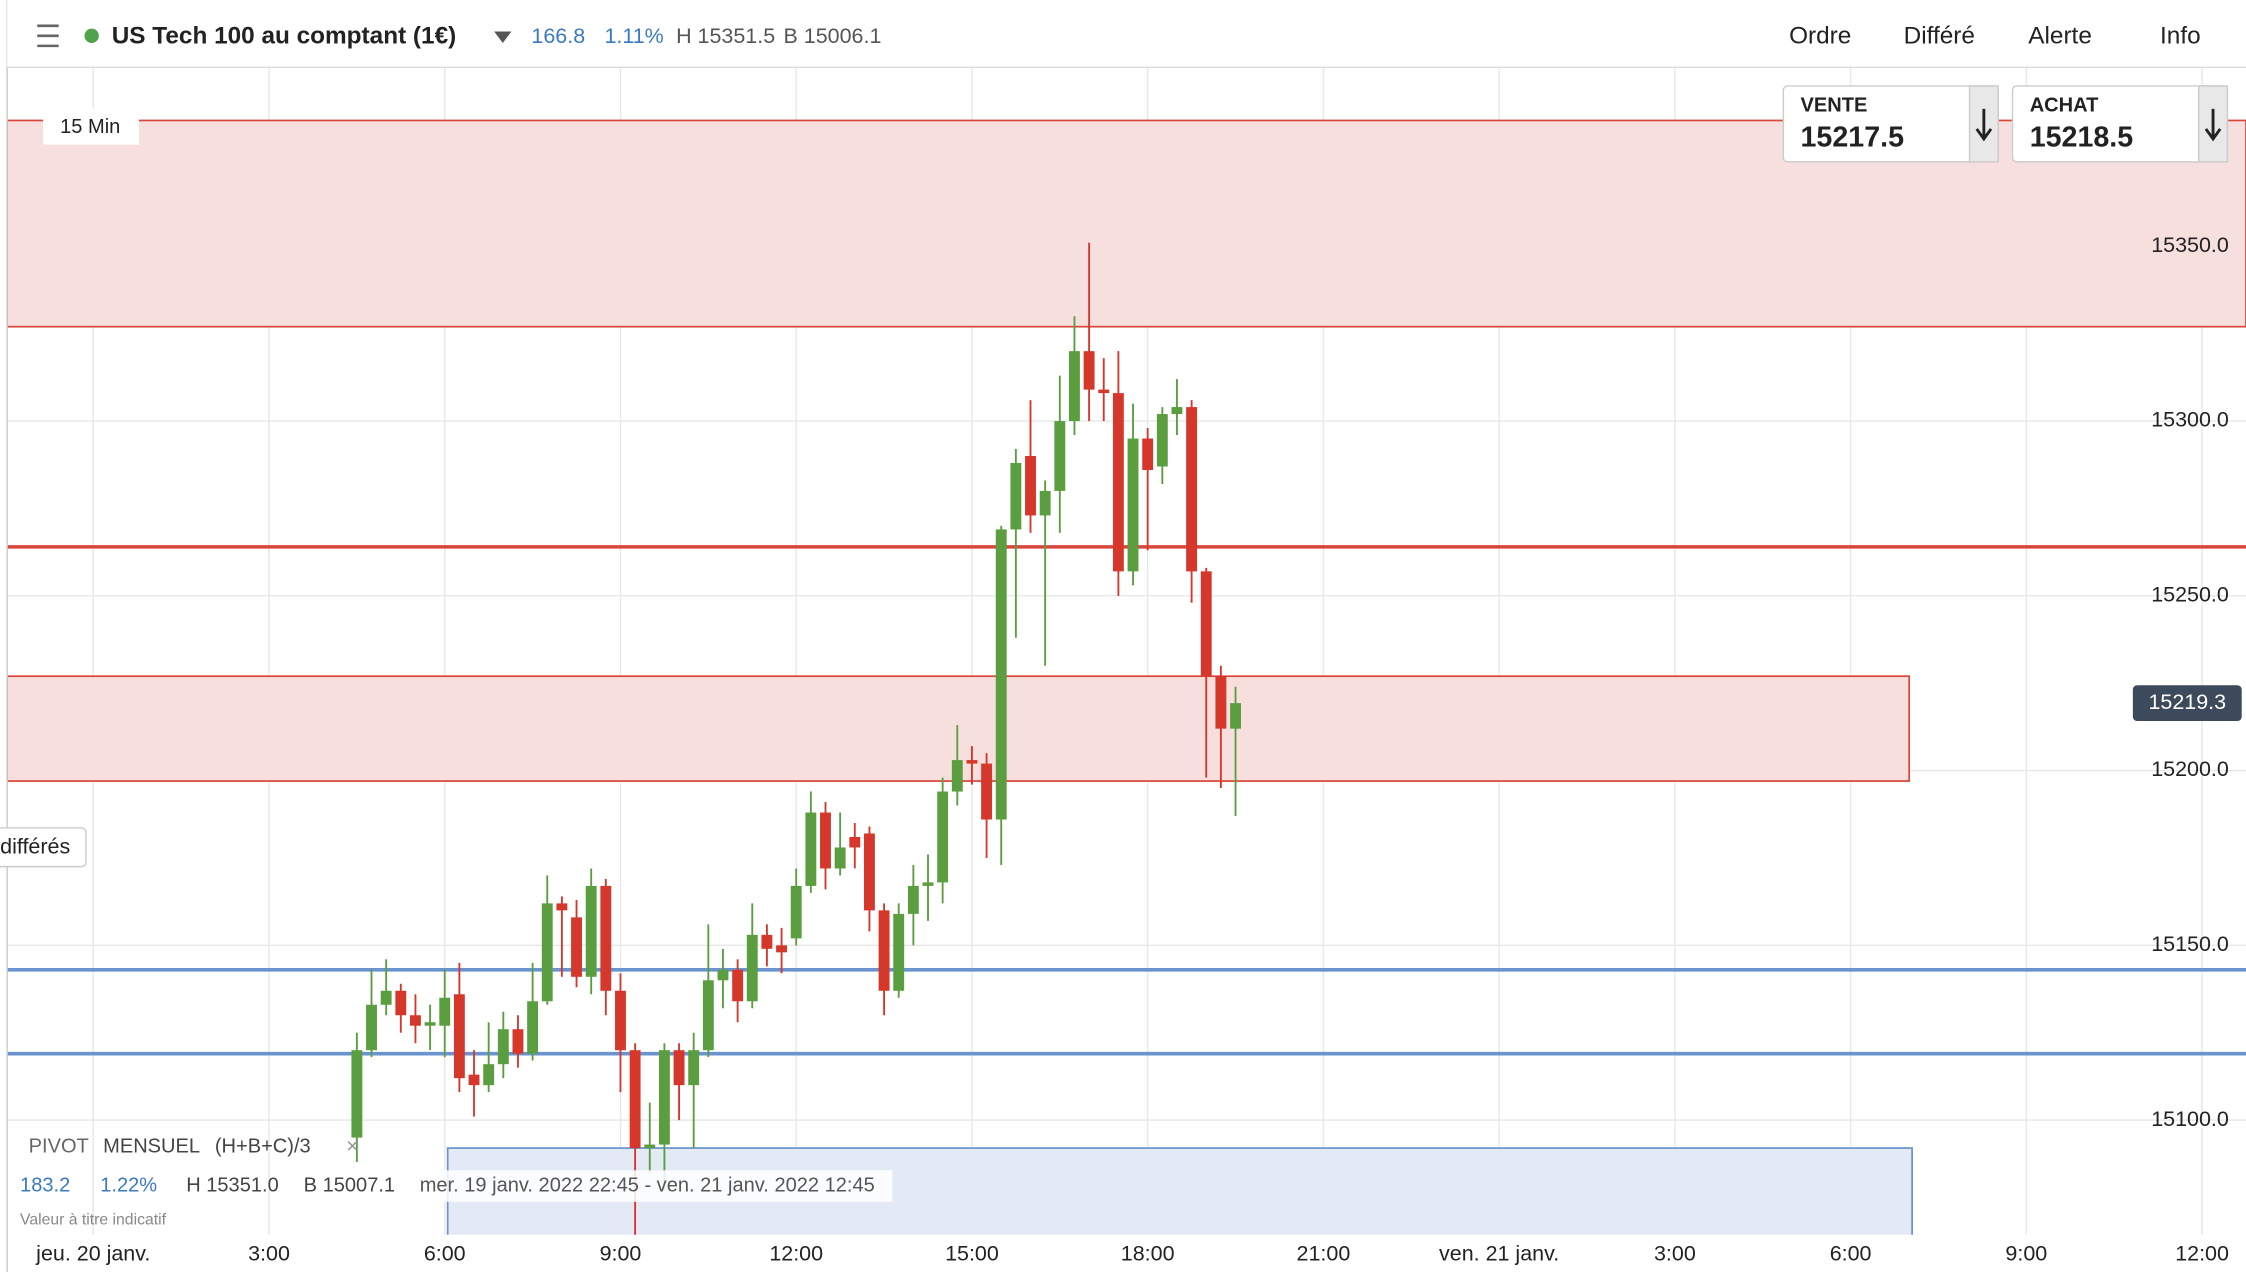  I want to click on x-tick-label: 15:00, so click(972, 1253).